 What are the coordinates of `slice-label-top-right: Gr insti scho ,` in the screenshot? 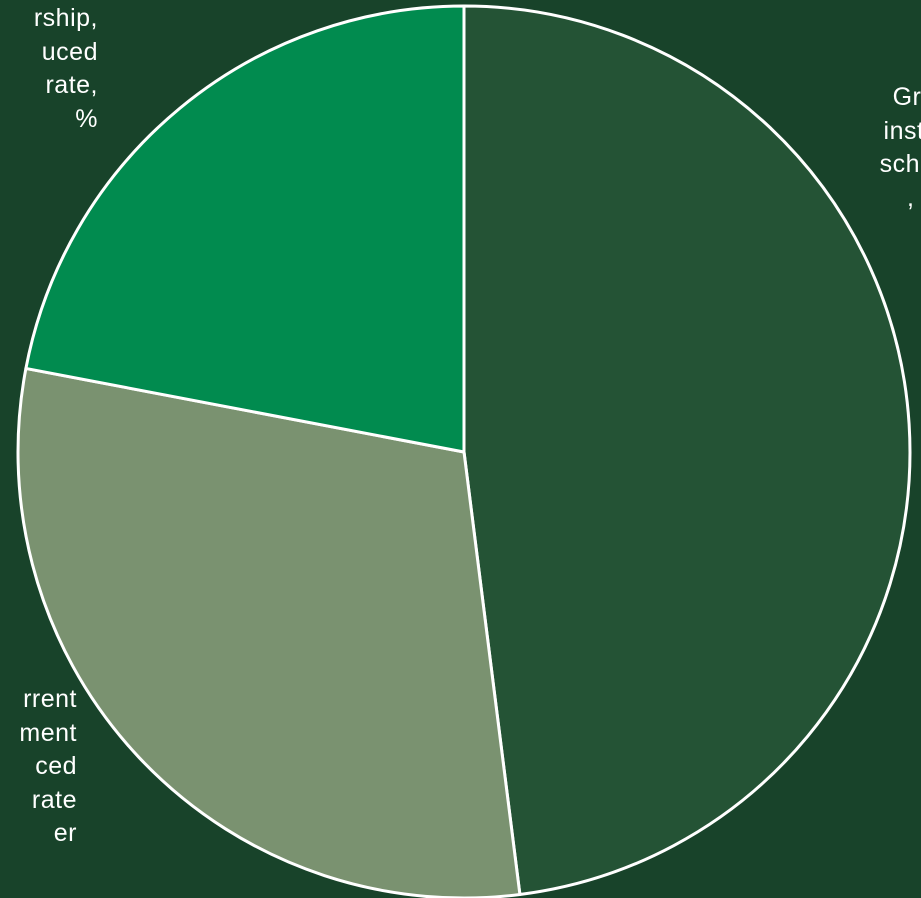 It's located at (900, 147).